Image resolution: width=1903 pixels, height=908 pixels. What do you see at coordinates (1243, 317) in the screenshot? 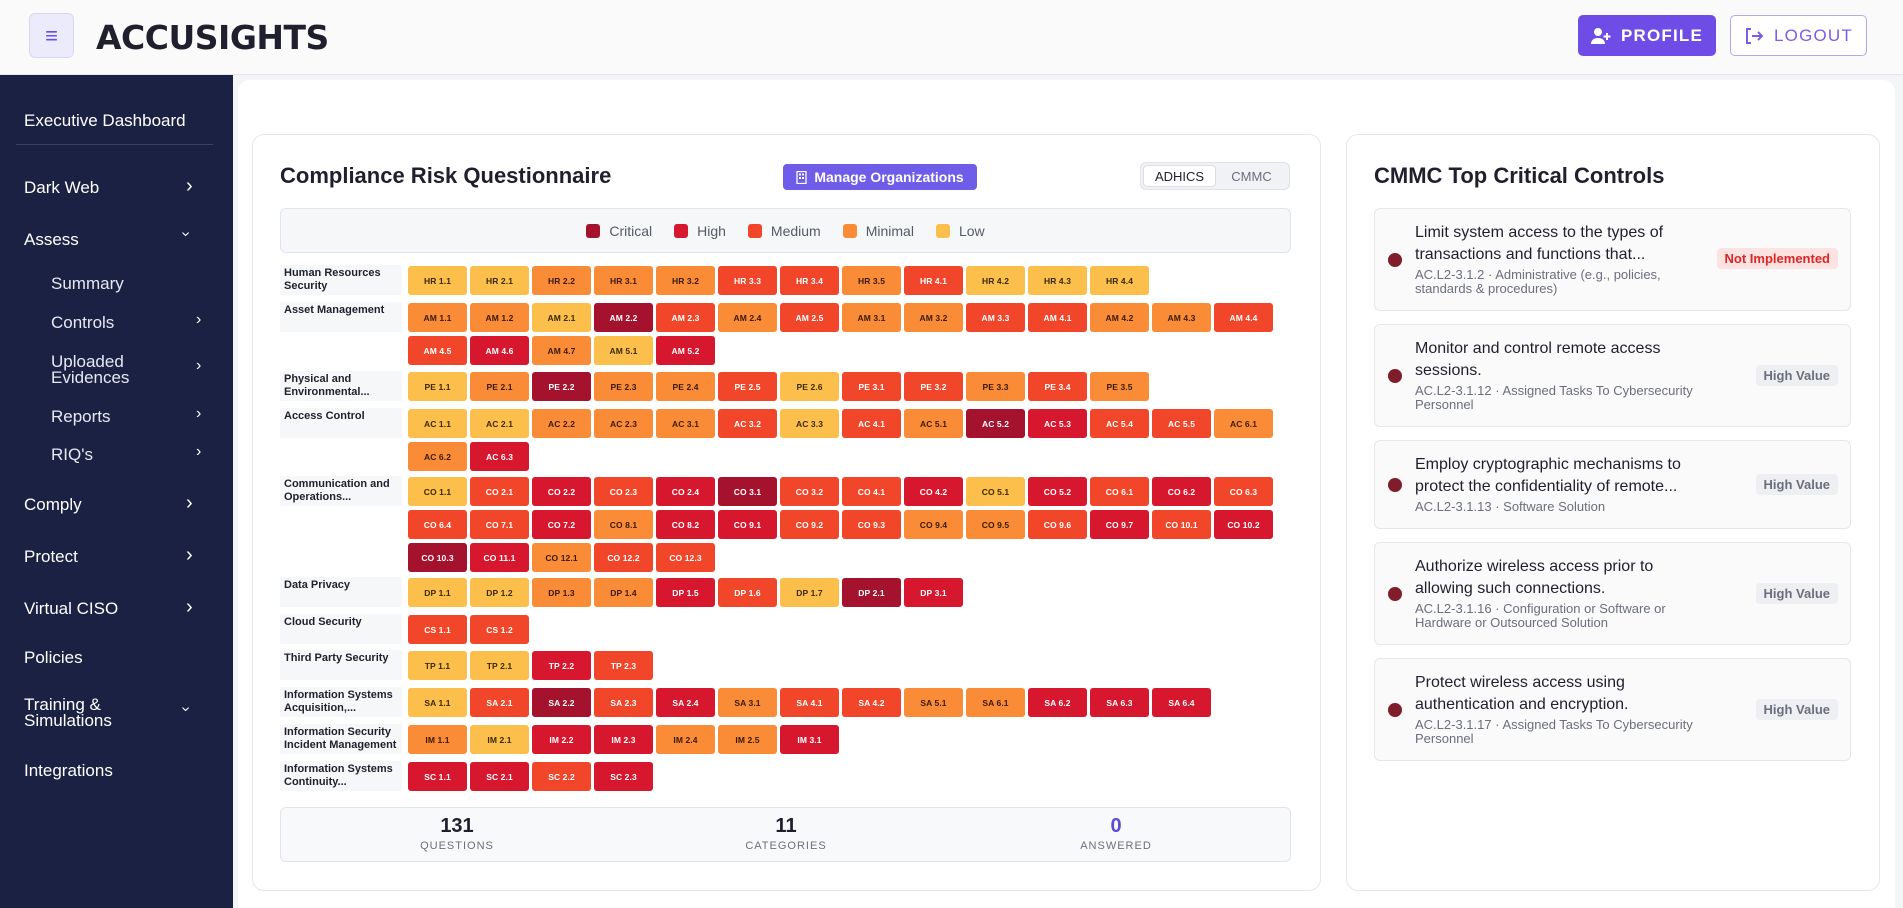
I see `control-cell: AM 4.4` at bounding box center [1243, 317].